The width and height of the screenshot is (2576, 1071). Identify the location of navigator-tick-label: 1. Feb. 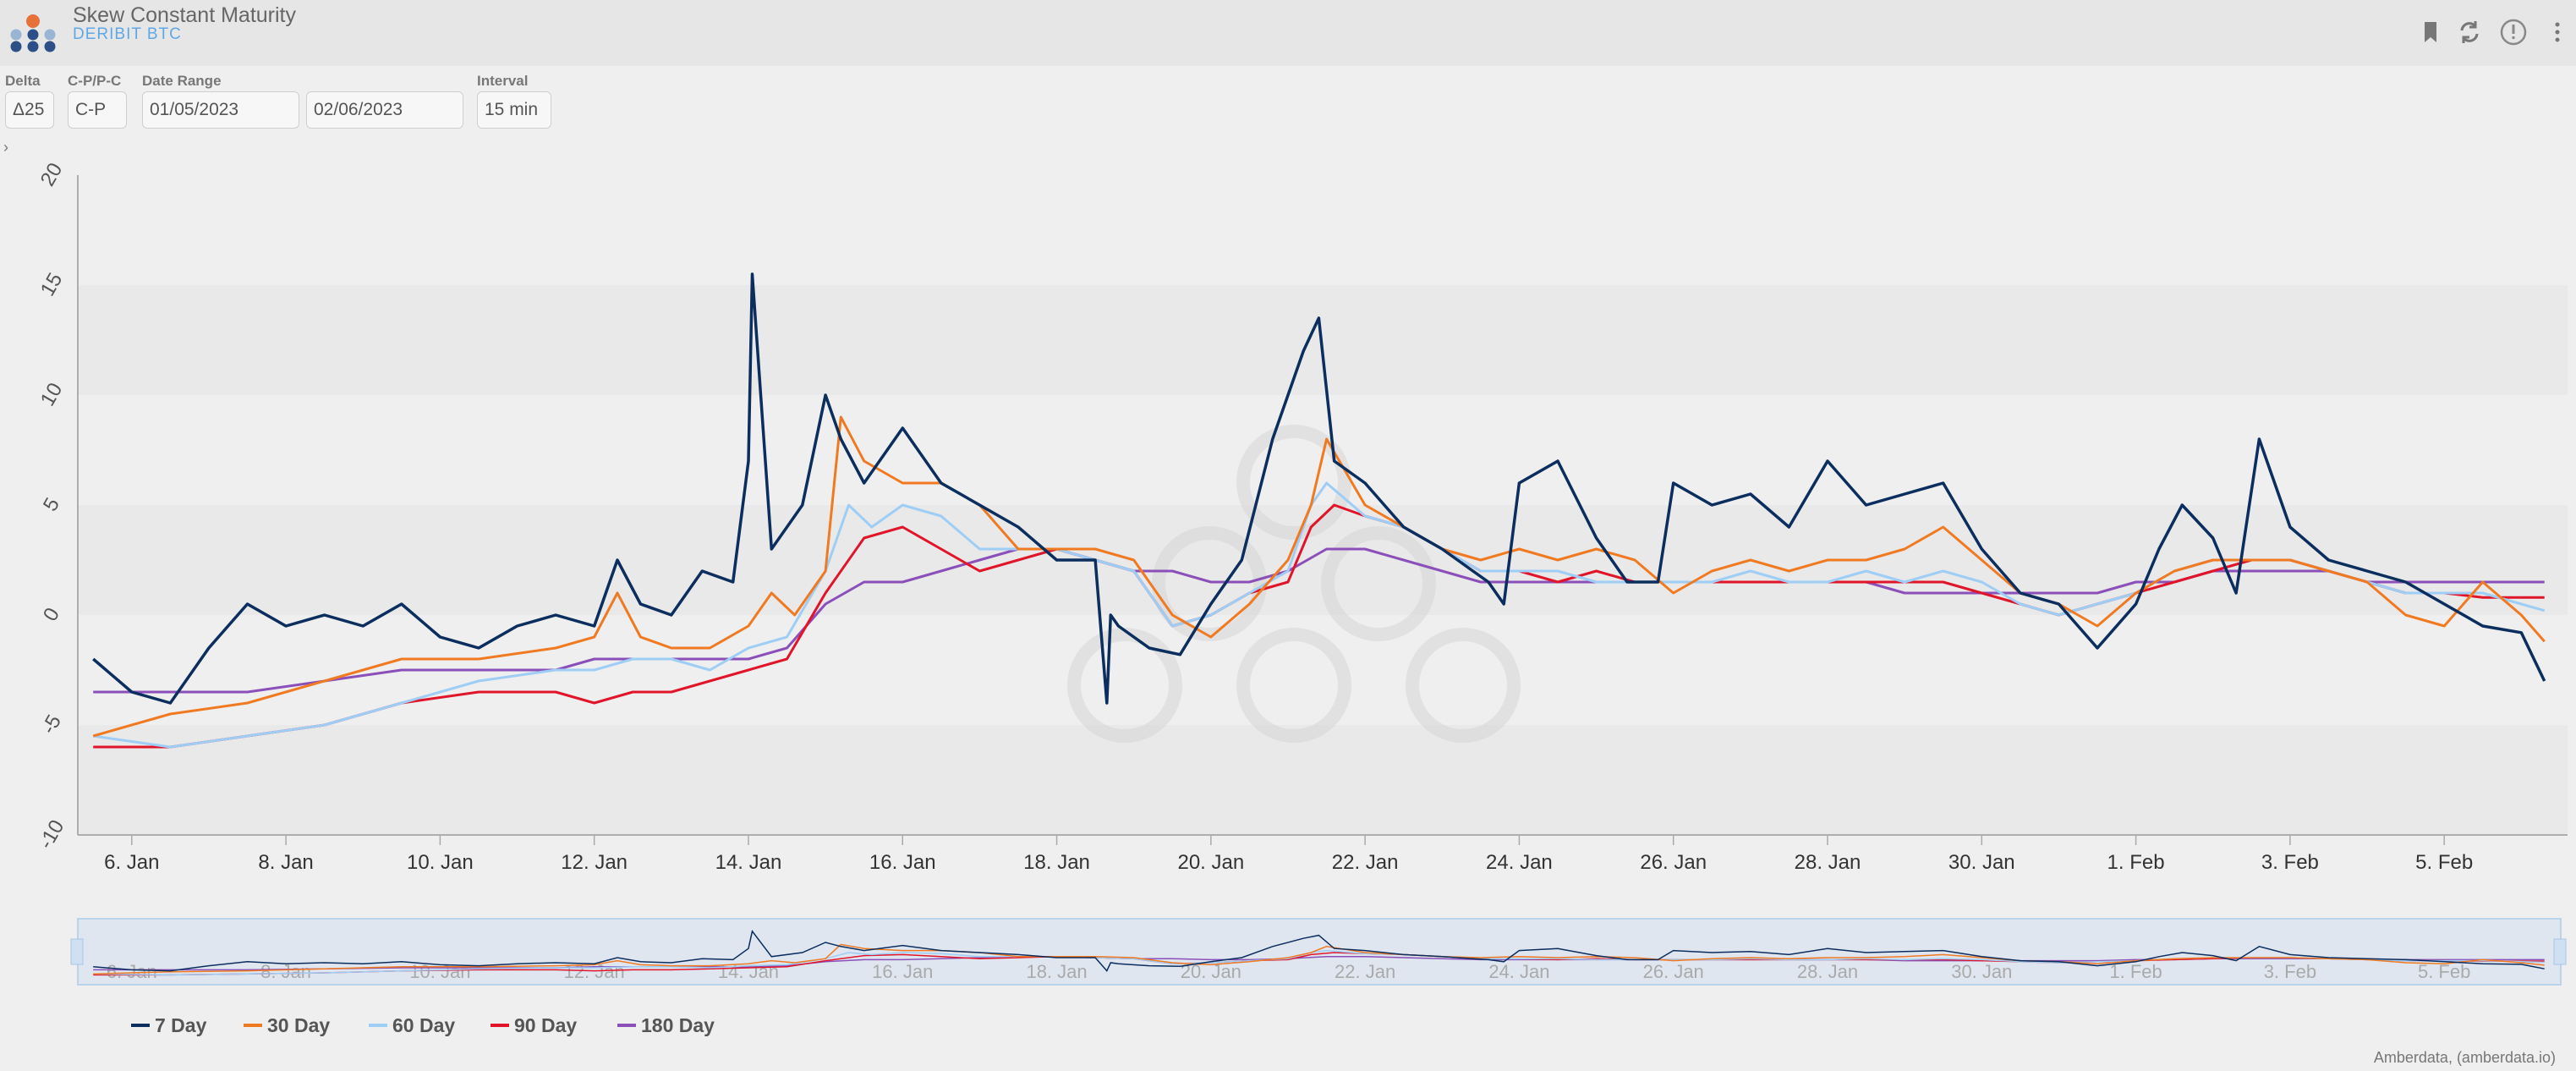
(2135, 972).